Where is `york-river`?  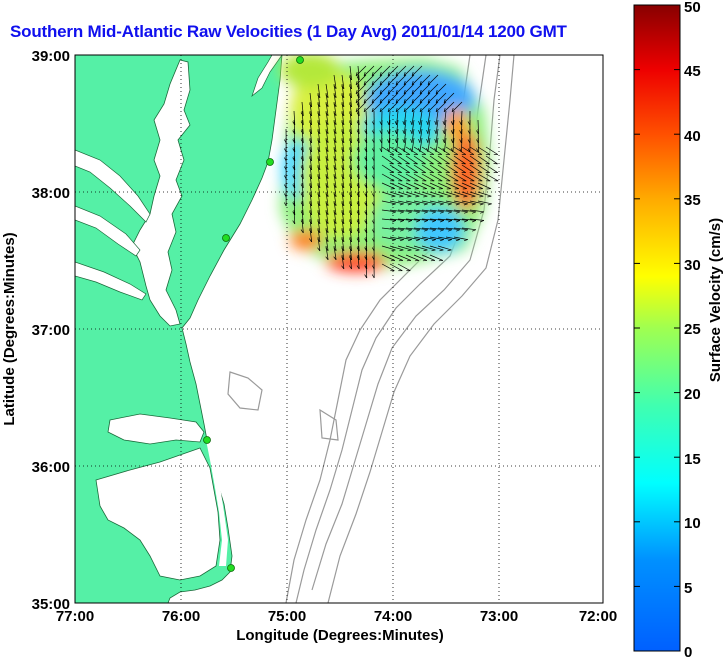 york-river is located at coordinates (111, 281).